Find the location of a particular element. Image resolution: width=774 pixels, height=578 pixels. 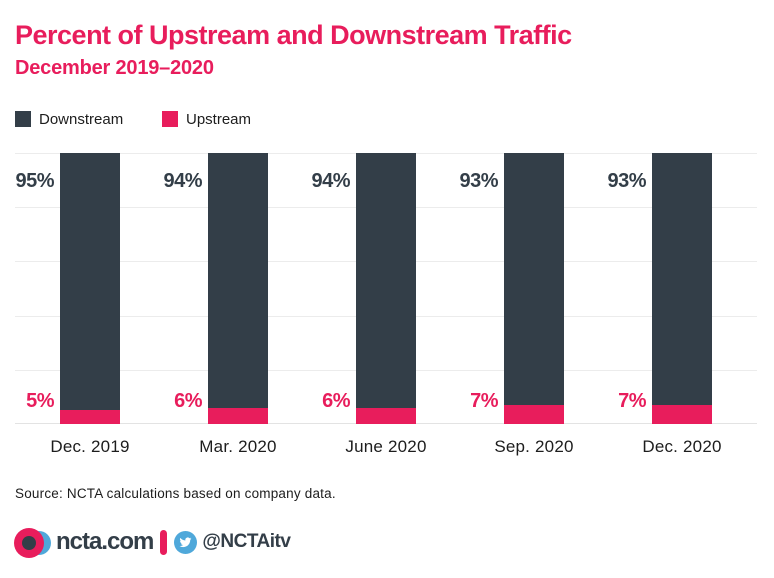

x-axis-label: Dec. 2020 is located at coordinates (682, 446).